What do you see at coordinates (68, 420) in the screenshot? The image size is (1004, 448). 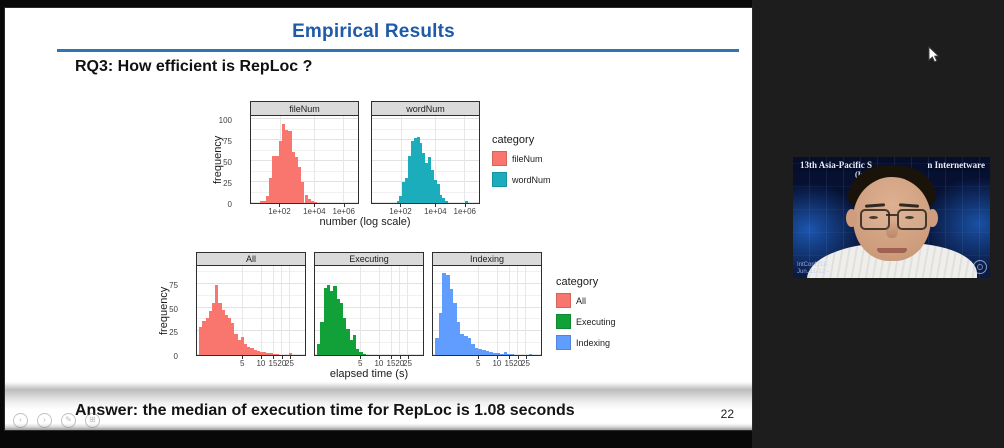 I see `pen-tool-button: ✎` at bounding box center [68, 420].